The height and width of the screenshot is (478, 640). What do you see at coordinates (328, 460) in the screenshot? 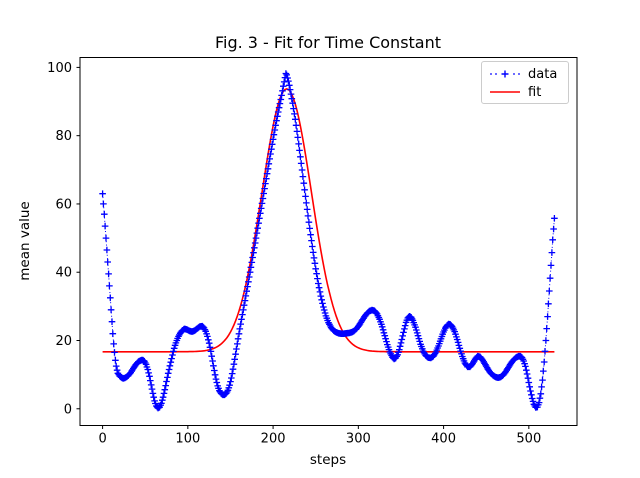
I see `x-axis-label: steps` at bounding box center [328, 460].